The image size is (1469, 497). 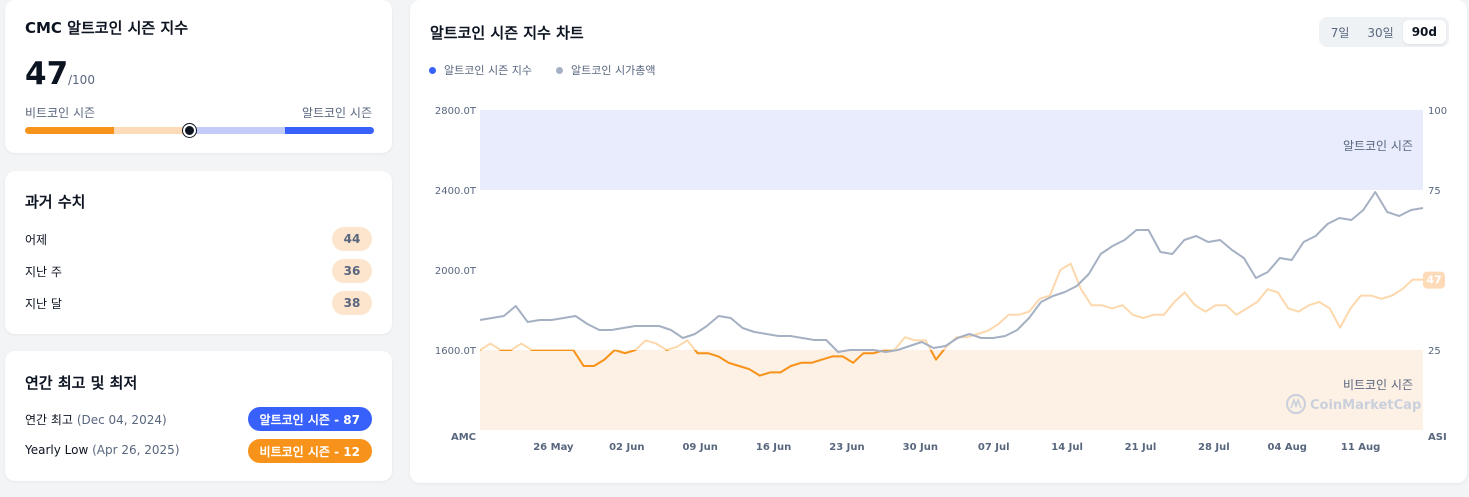 I want to click on legend-market-cap-dot-icon, so click(x=559, y=70).